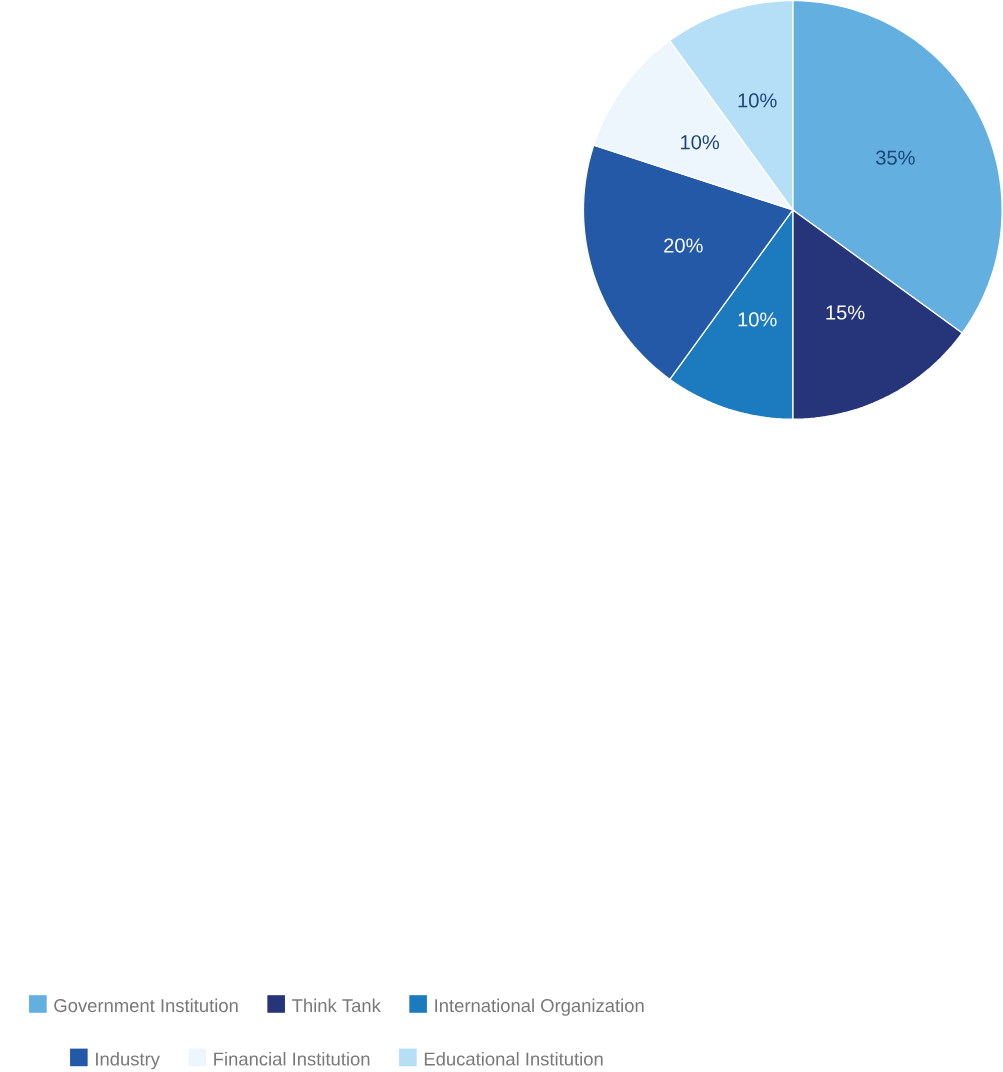 This screenshot has width=1003, height=1072. What do you see at coordinates (336, 1005) in the screenshot?
I see `legend-label: Think Tank` at bounding box center [336, 1005].